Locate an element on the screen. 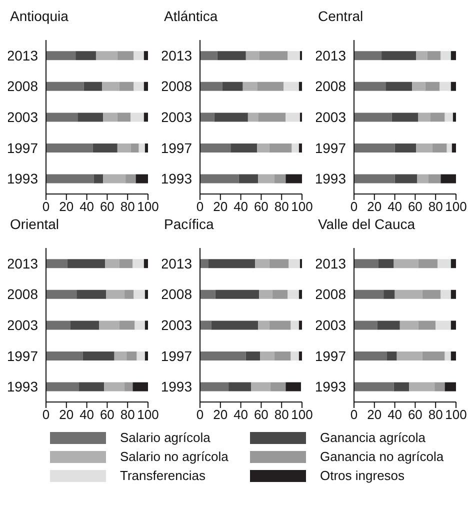 The image size is (468, 509). legend-label: Transferencias is located at coordinates (163, 475).